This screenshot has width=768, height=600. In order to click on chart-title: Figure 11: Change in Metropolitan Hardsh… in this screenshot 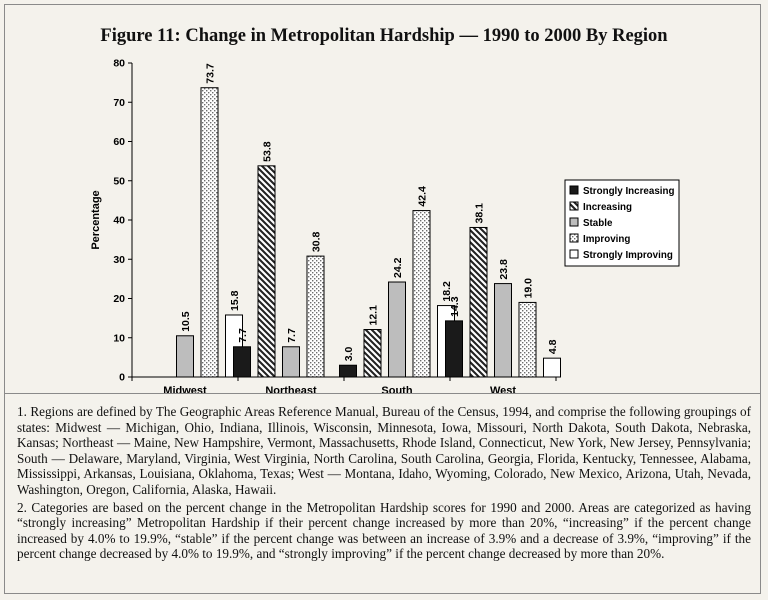, I will do `click(384, 36)`.